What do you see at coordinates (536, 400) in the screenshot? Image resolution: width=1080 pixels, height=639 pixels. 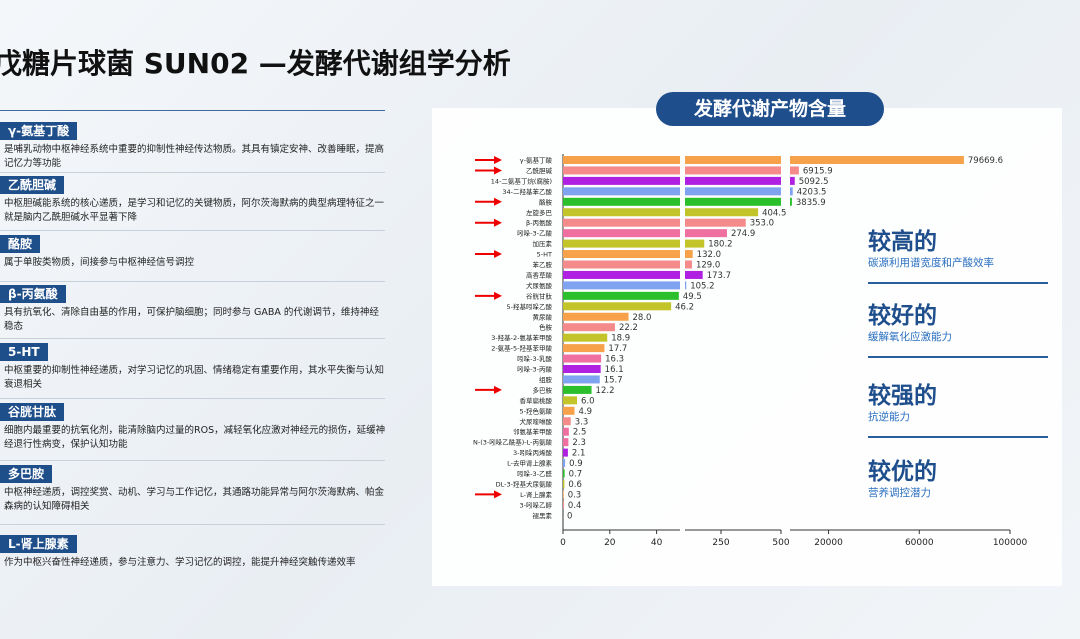 I see `category-label: 香草扁桃酸` at bounding box center [536, 400].